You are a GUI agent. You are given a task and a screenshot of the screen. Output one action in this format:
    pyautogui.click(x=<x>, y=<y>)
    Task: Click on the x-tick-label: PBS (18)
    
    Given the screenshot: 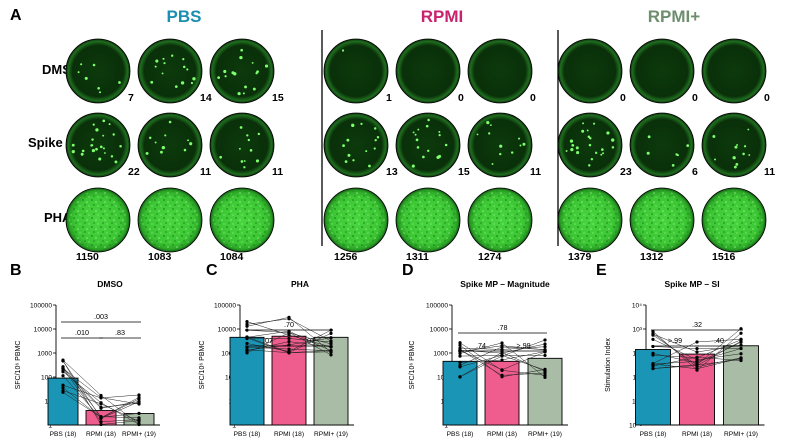 What is the action you would take?
    pyautogui.click(x=247, y=434)
    